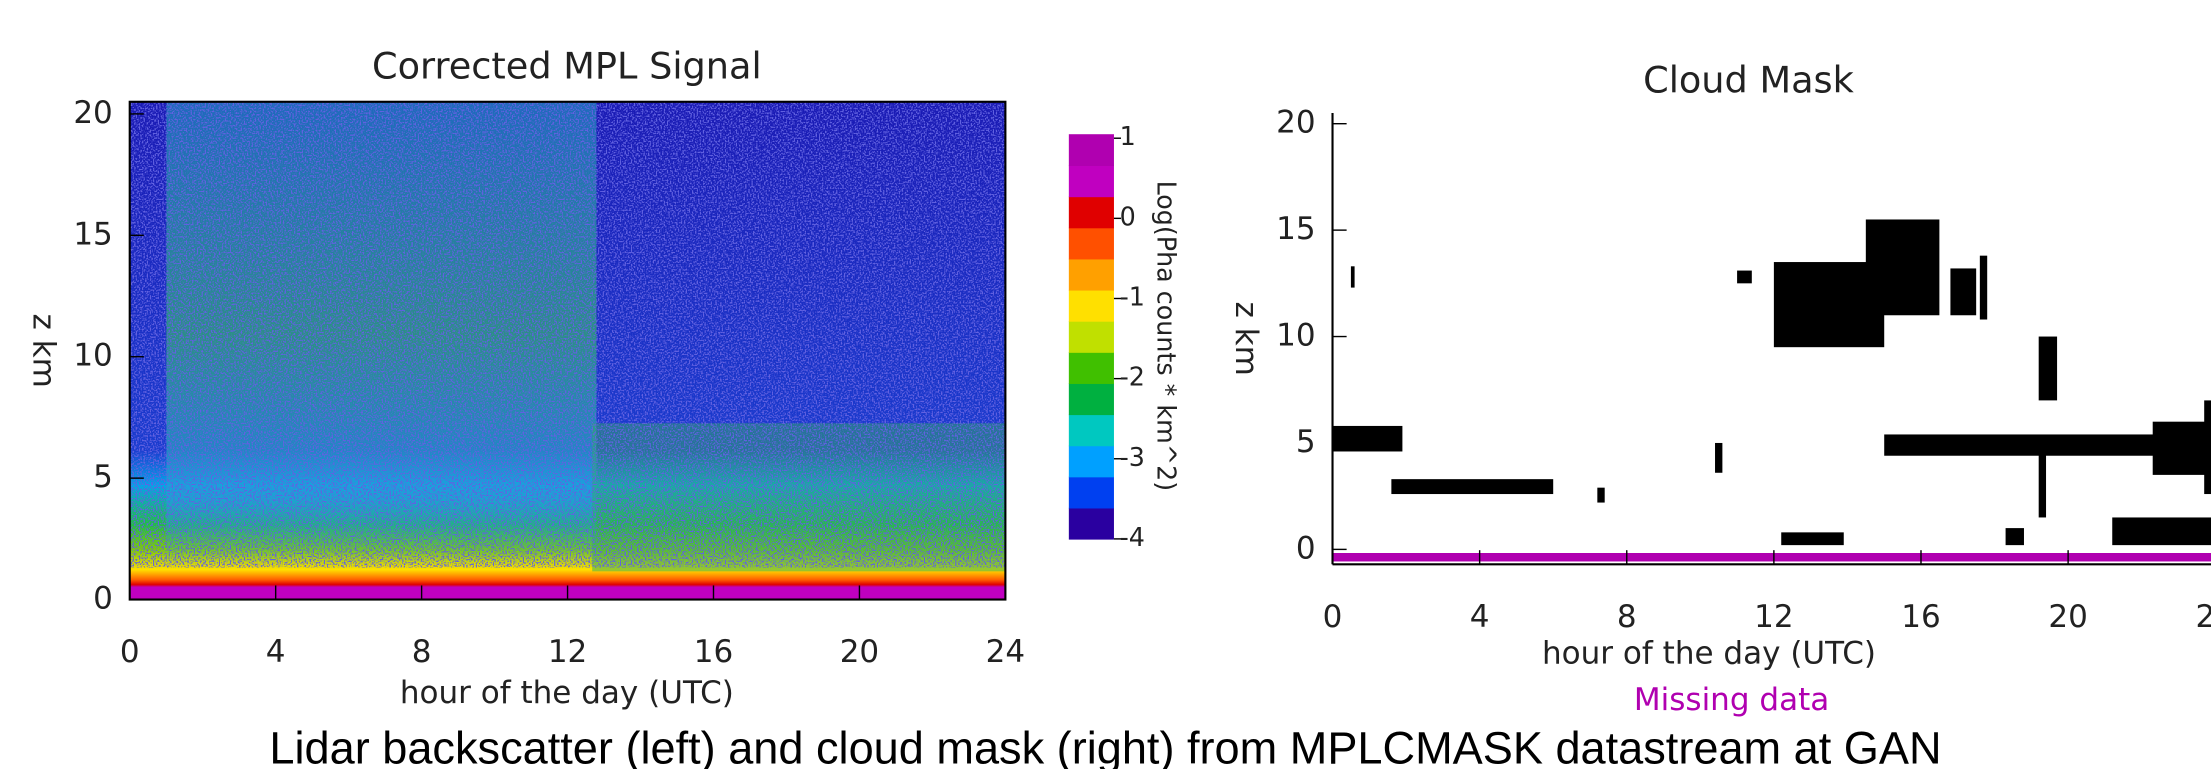 The width and height of the screenshot is (2211, 769). I want to click on colorbar-tick-label: 0, so click(1128, 216).